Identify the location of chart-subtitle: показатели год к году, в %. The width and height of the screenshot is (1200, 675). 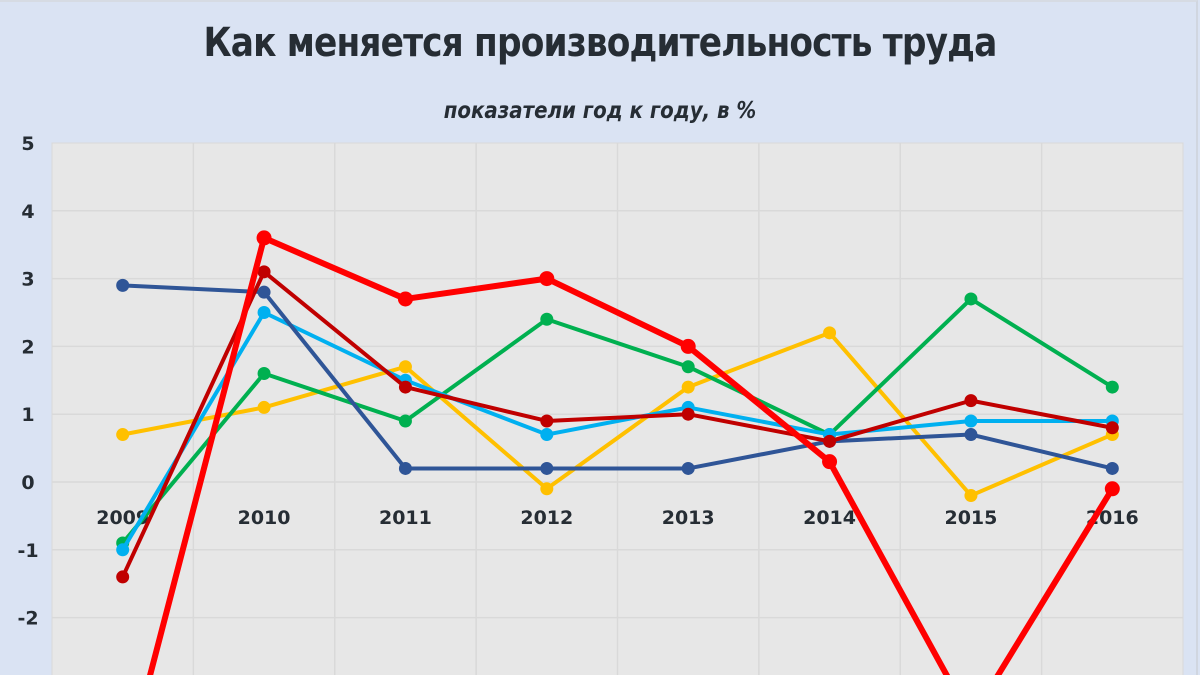
(600, 111).